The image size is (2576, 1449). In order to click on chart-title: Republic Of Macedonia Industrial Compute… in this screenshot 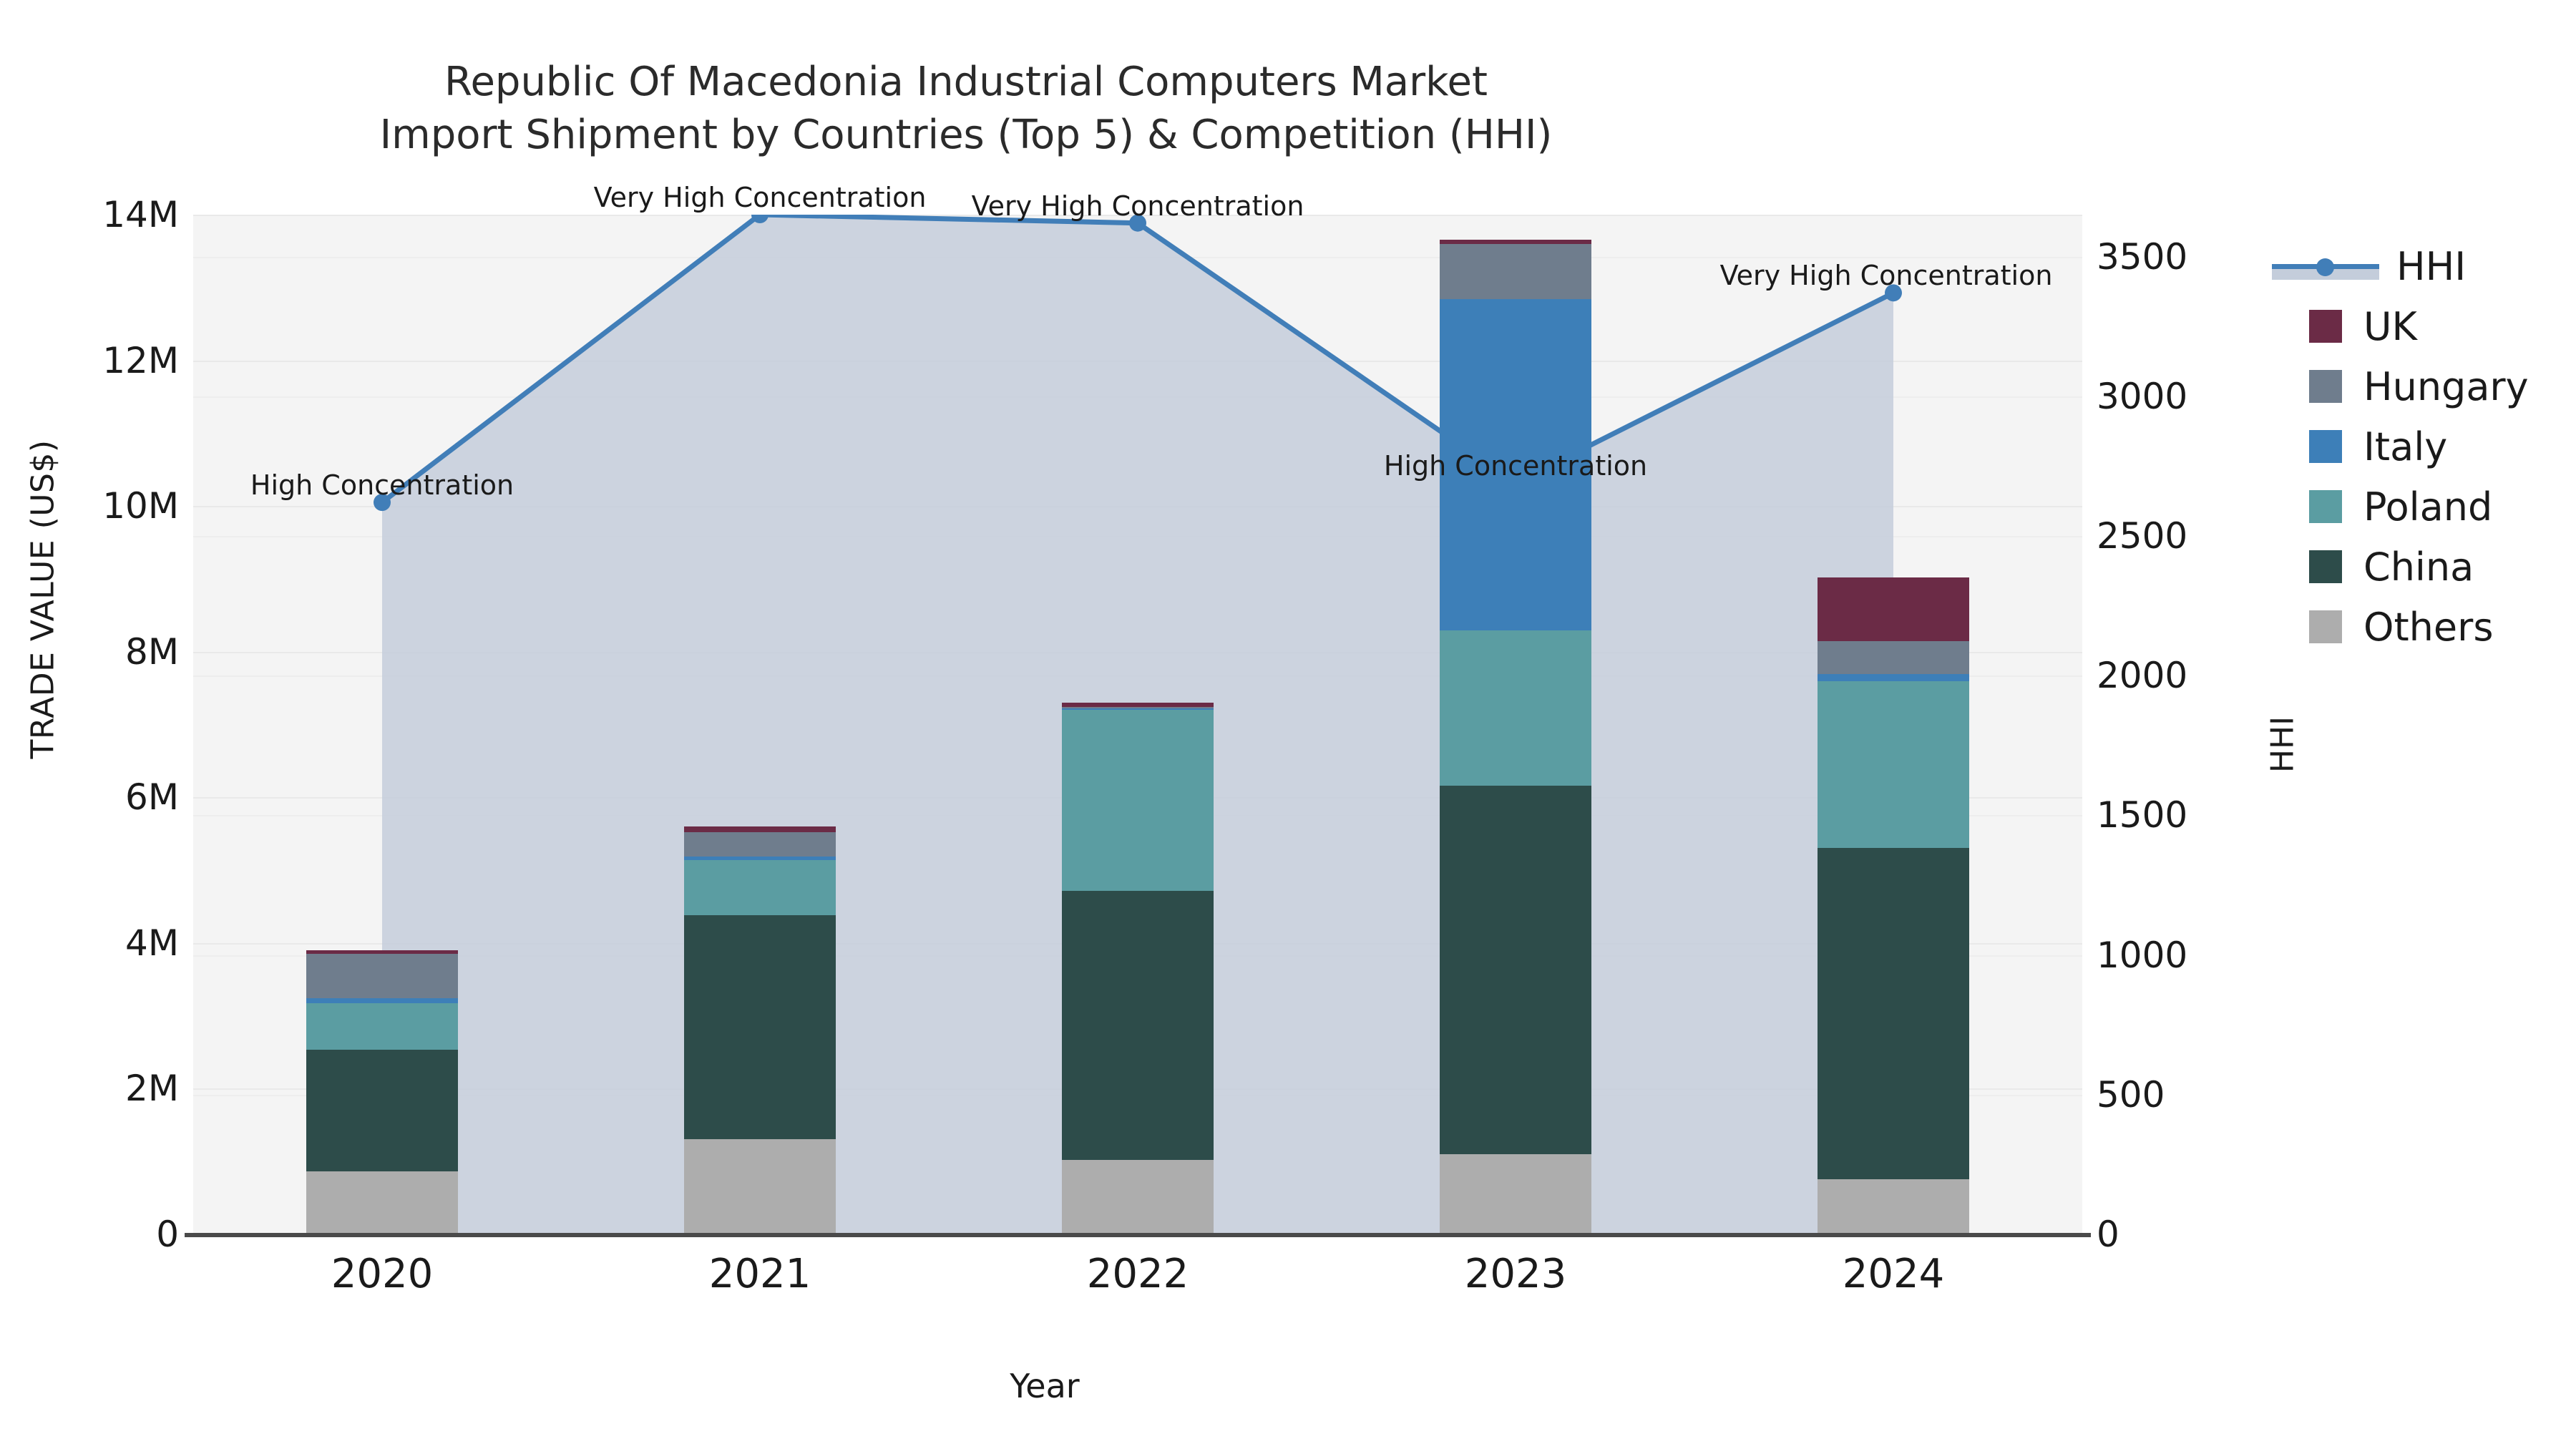, I will do `click(966, 109)`.